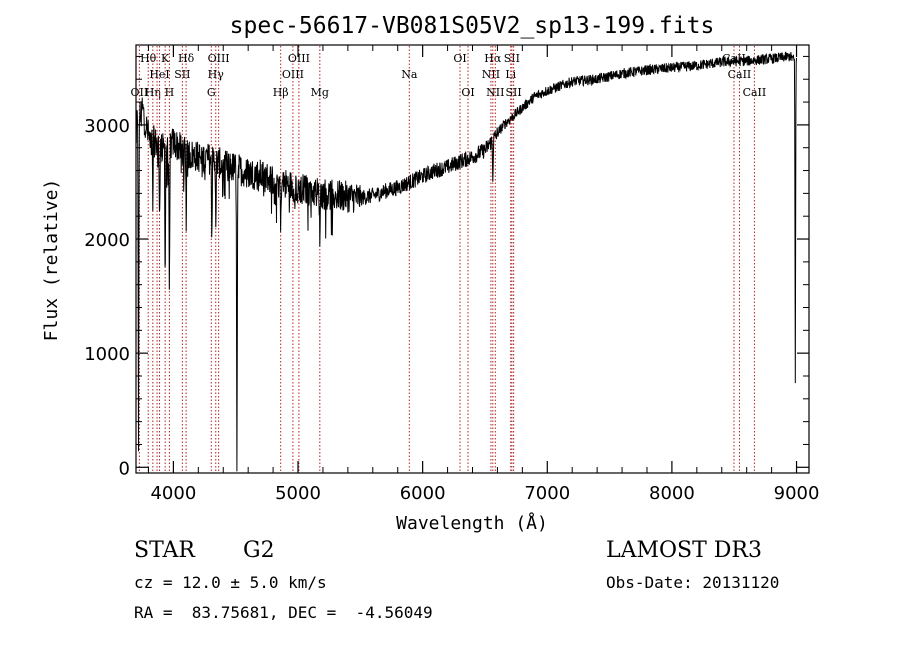 This screenshot has height=649, width=900. What do you see at coordinates (797, 493) in the screenshot?
I see `x-tick-label: 9000` at bounding box center [797, 493].